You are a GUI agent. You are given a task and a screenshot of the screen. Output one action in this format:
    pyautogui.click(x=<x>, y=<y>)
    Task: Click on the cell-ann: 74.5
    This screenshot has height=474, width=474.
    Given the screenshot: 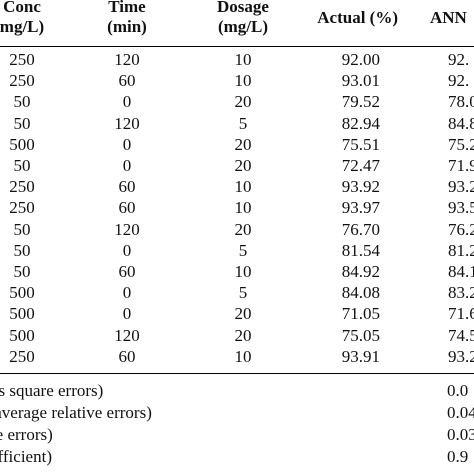 What is the action you would take?
    pyautogui.click(x=461, y=335)
    